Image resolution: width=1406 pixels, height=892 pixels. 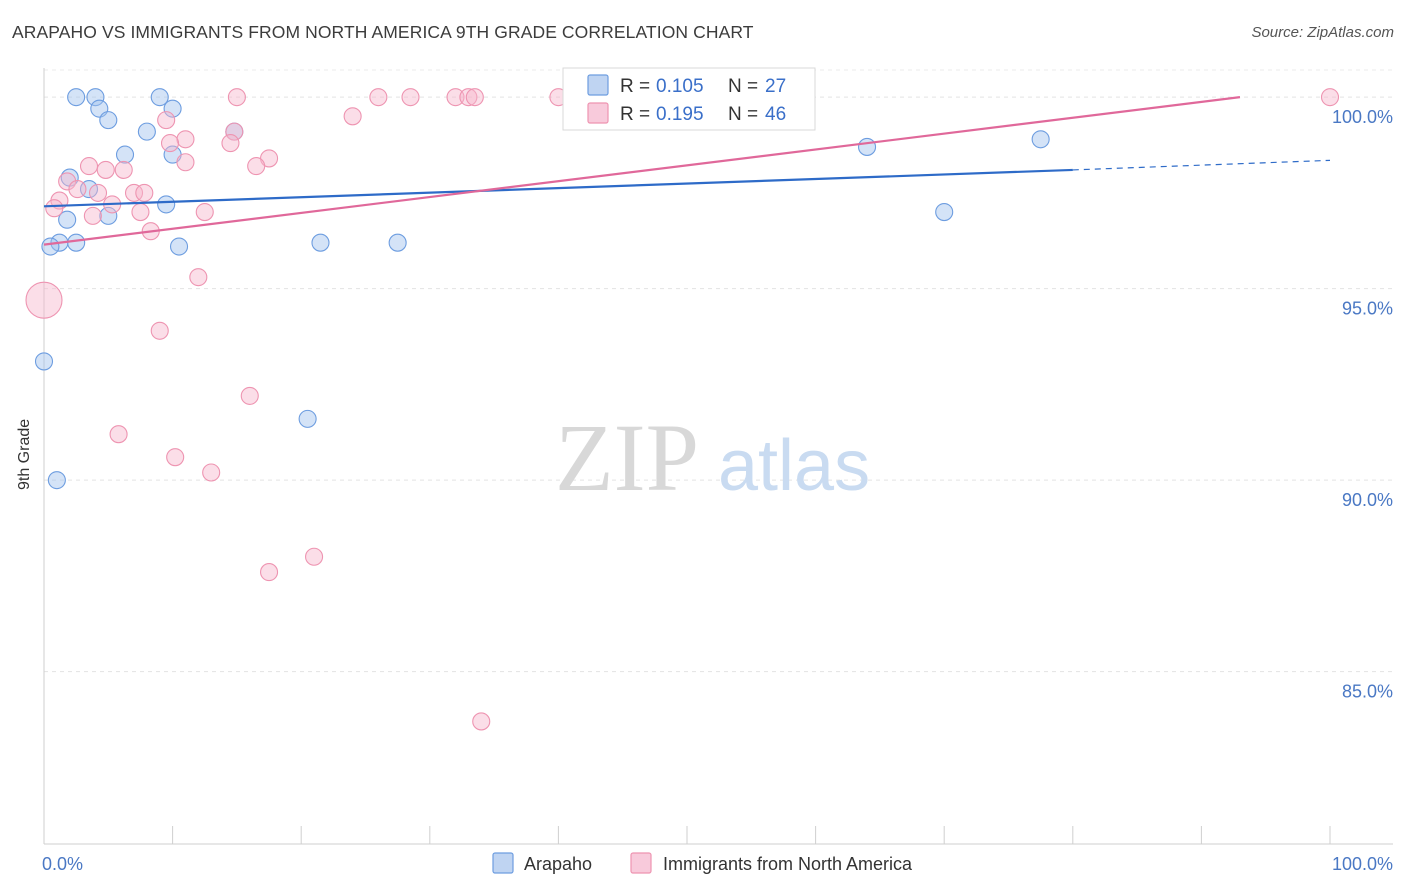 I want to click on arapaho-trend-line, so click(x=558, y=188).